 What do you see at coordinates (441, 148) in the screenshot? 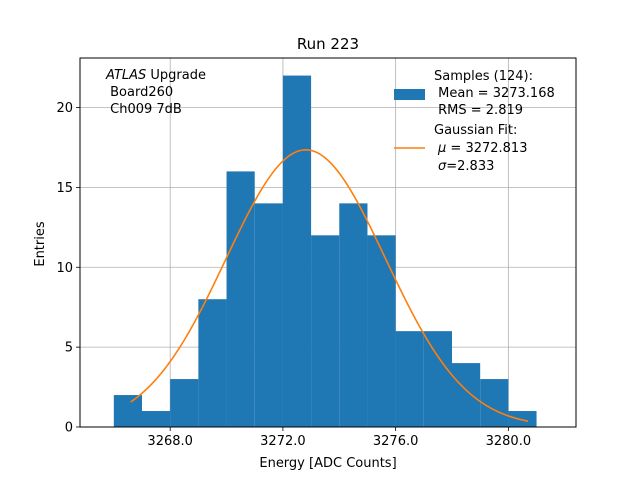
I see `legend-mu-symbol: μ` at bounding box center [441, 148].